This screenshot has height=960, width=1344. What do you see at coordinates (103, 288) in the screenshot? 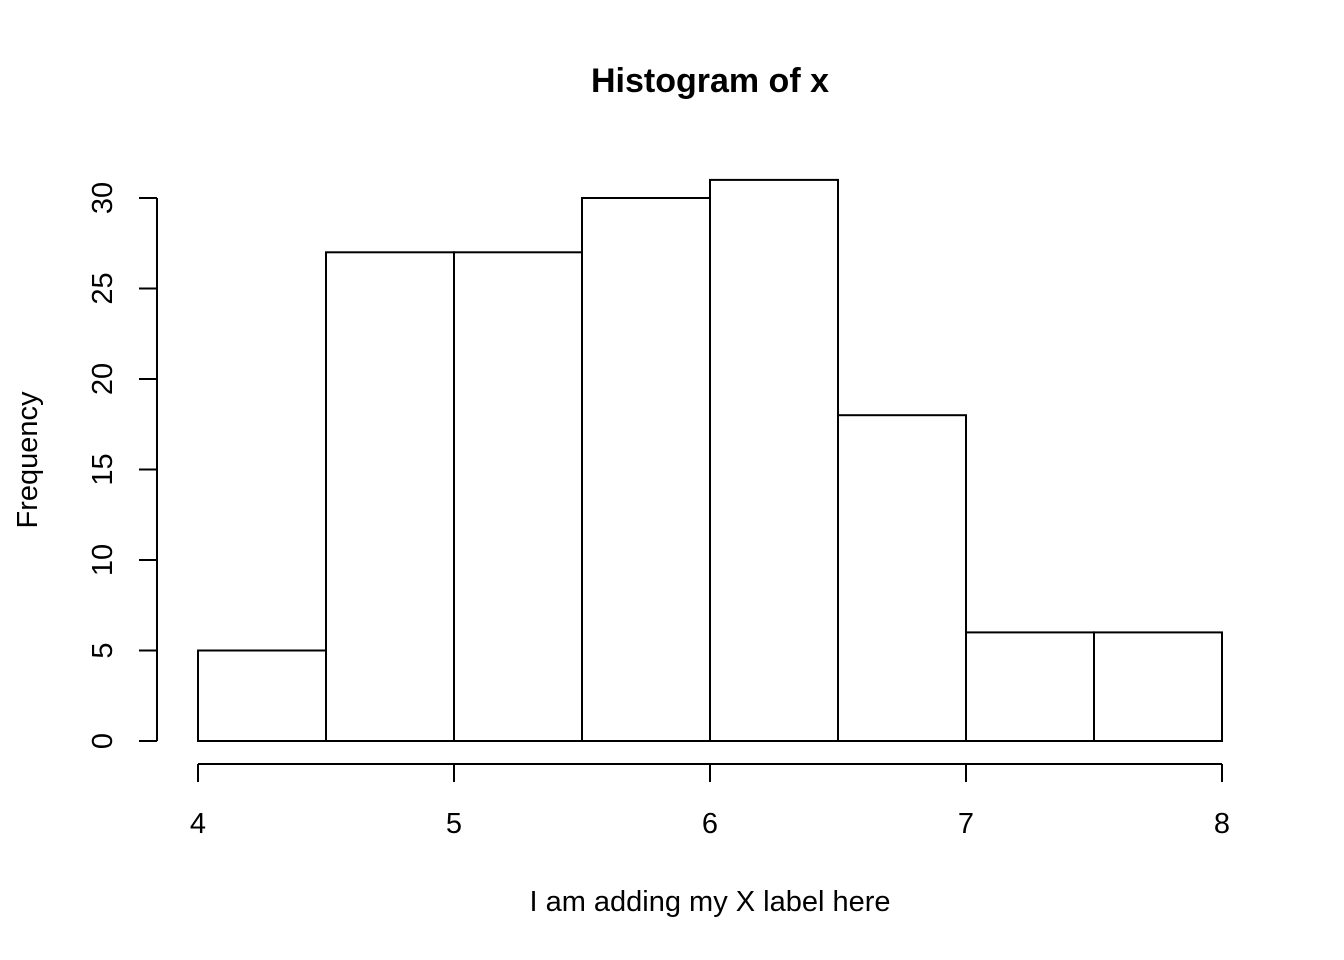
I see `y-tick-label: 25` at bounding box center [103, 288].